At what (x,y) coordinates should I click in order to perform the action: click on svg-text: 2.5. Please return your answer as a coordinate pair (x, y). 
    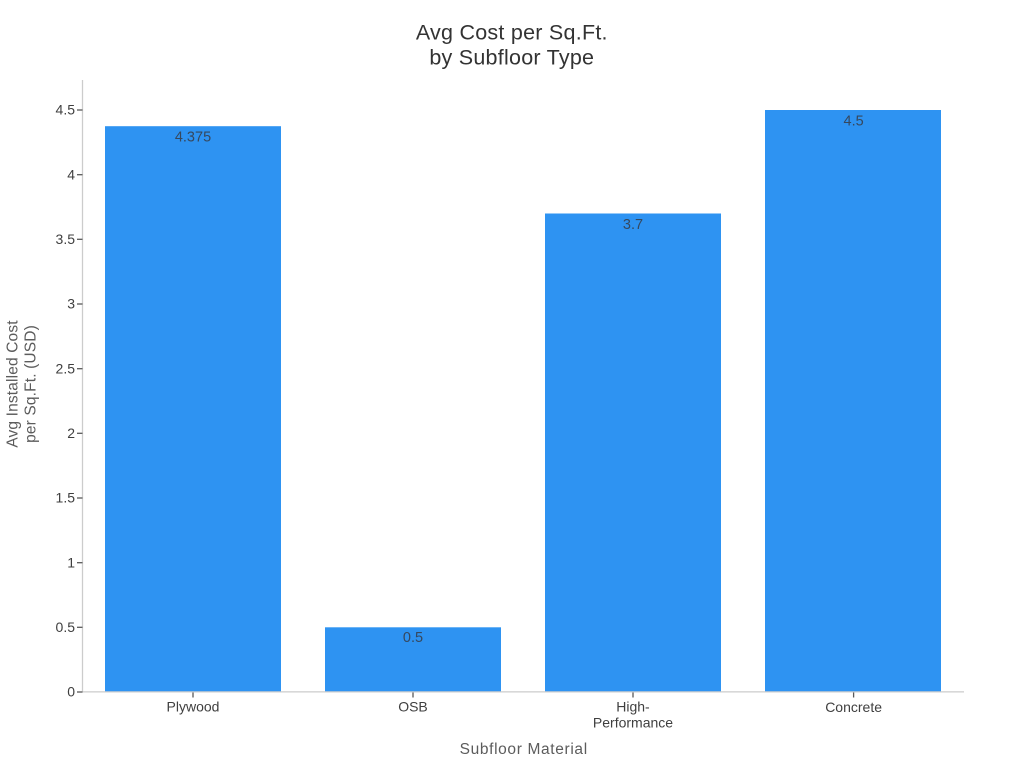
    Looking at the image, I should click on (66, 368).